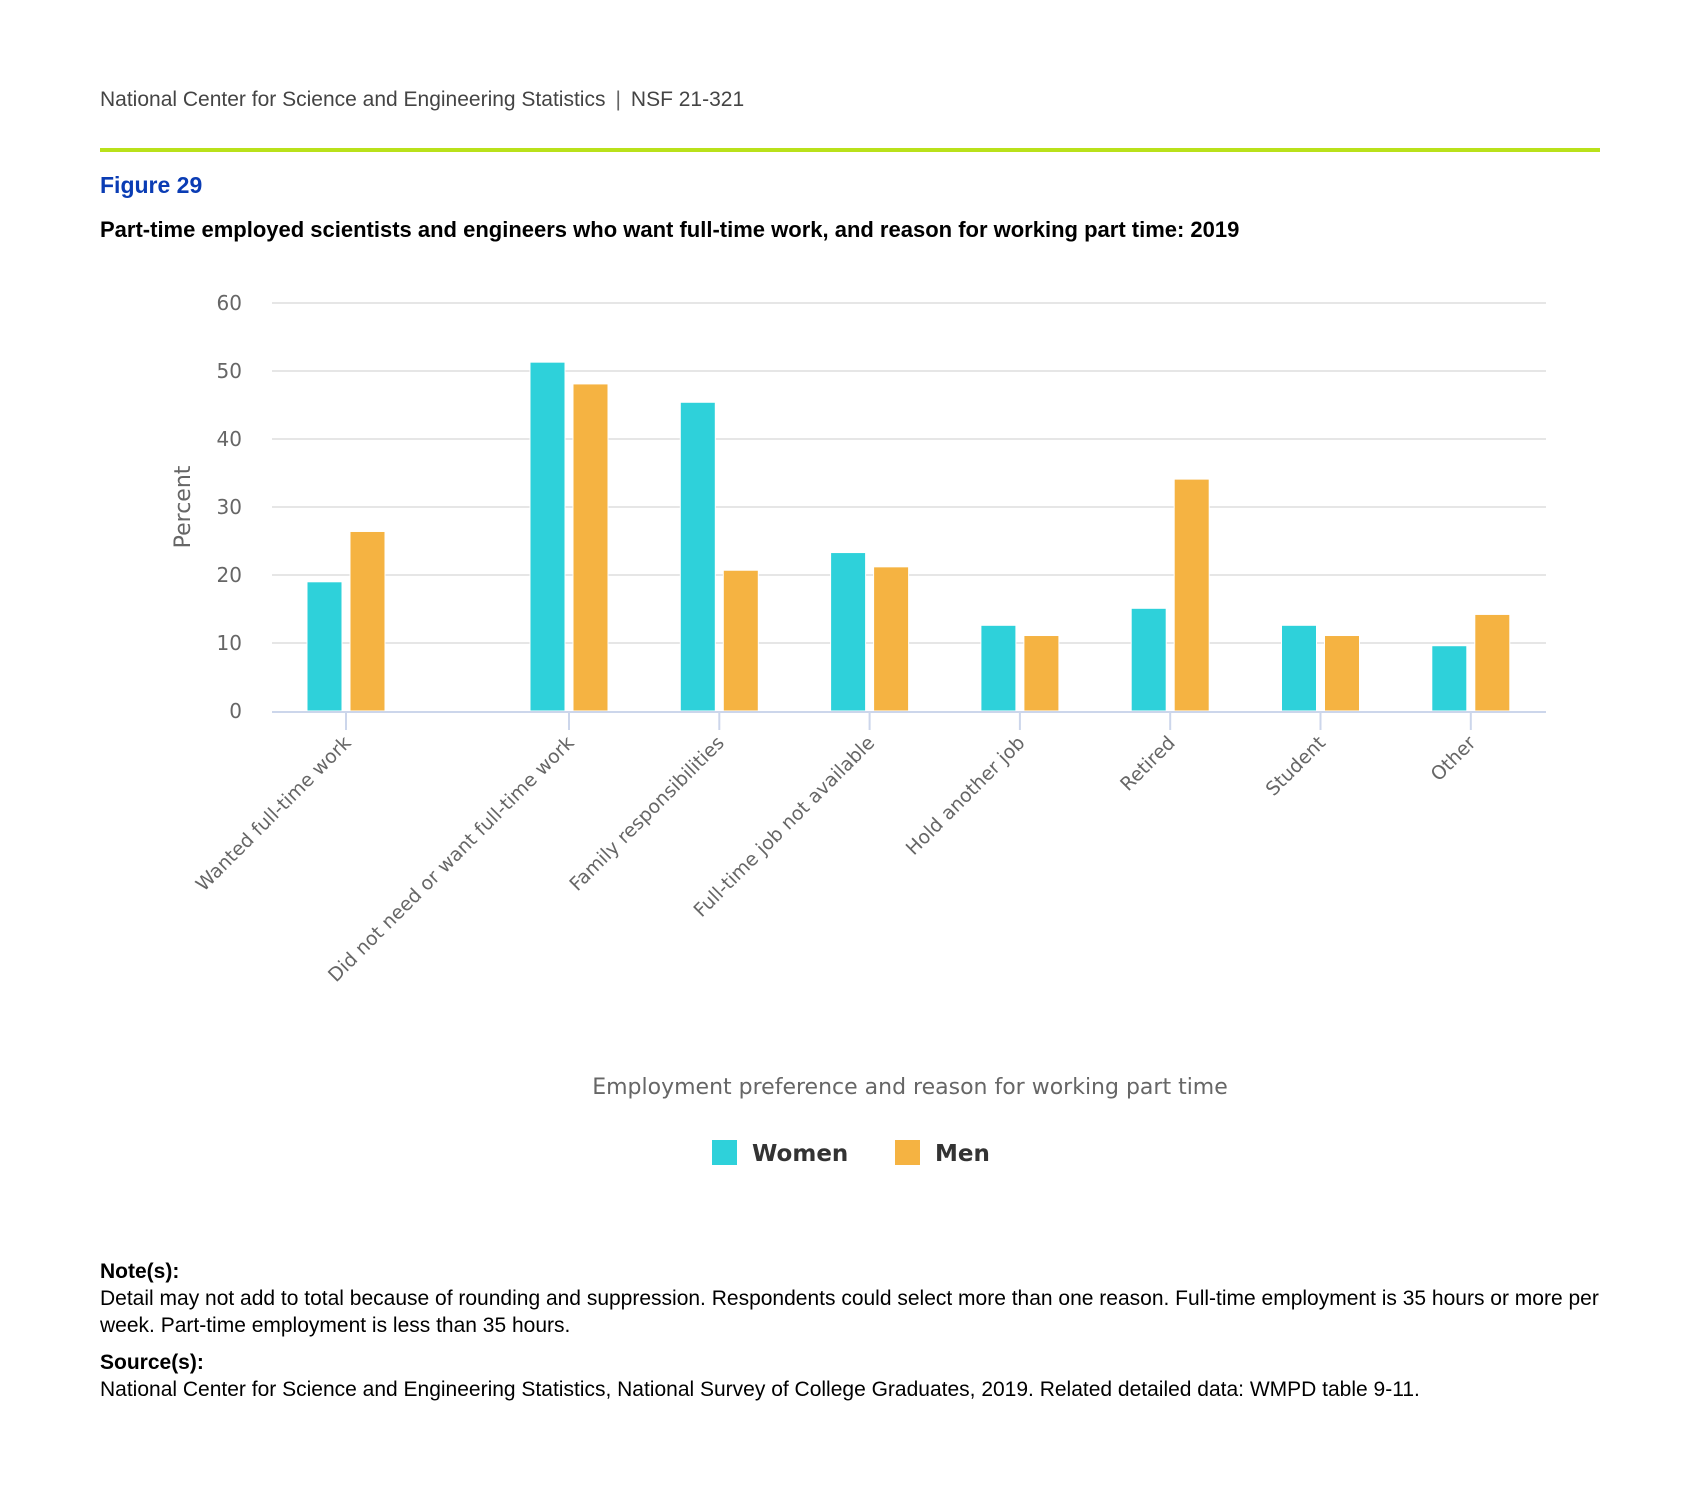  I want to click on y-tick-label: 30, so click(229, 507).